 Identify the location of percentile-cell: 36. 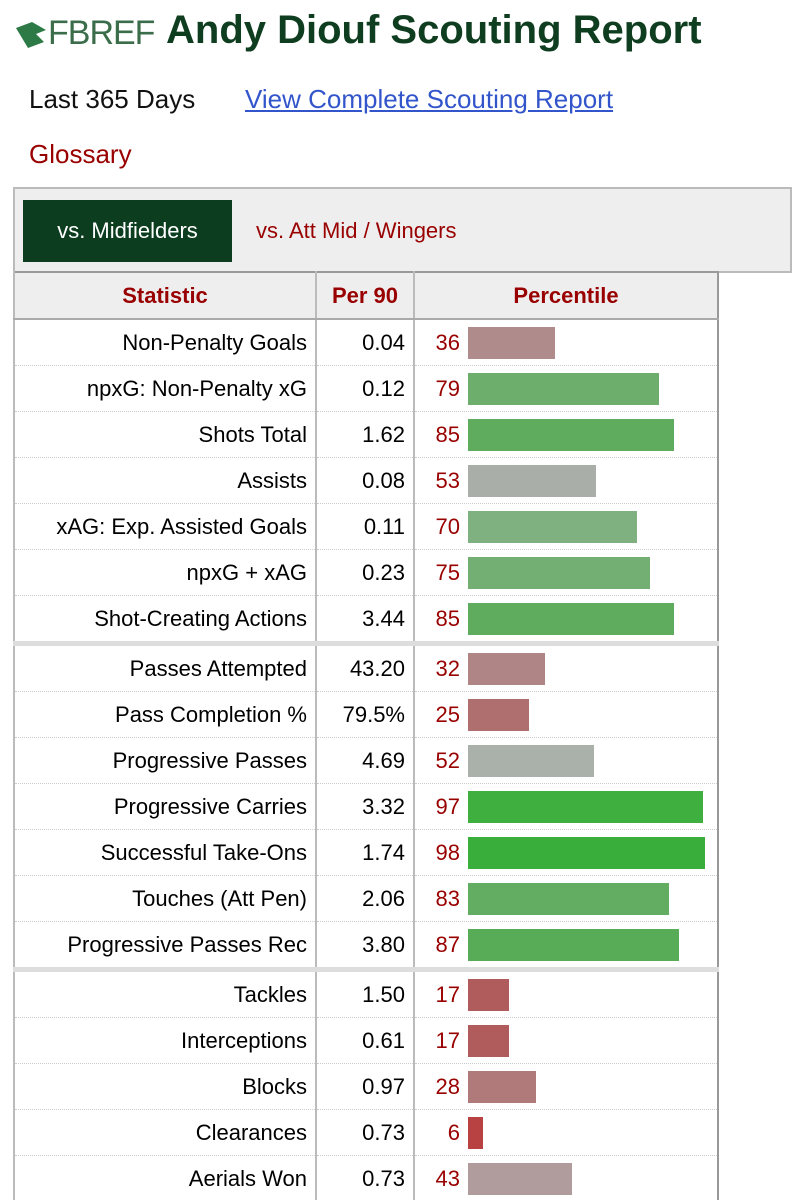
(565, 342).